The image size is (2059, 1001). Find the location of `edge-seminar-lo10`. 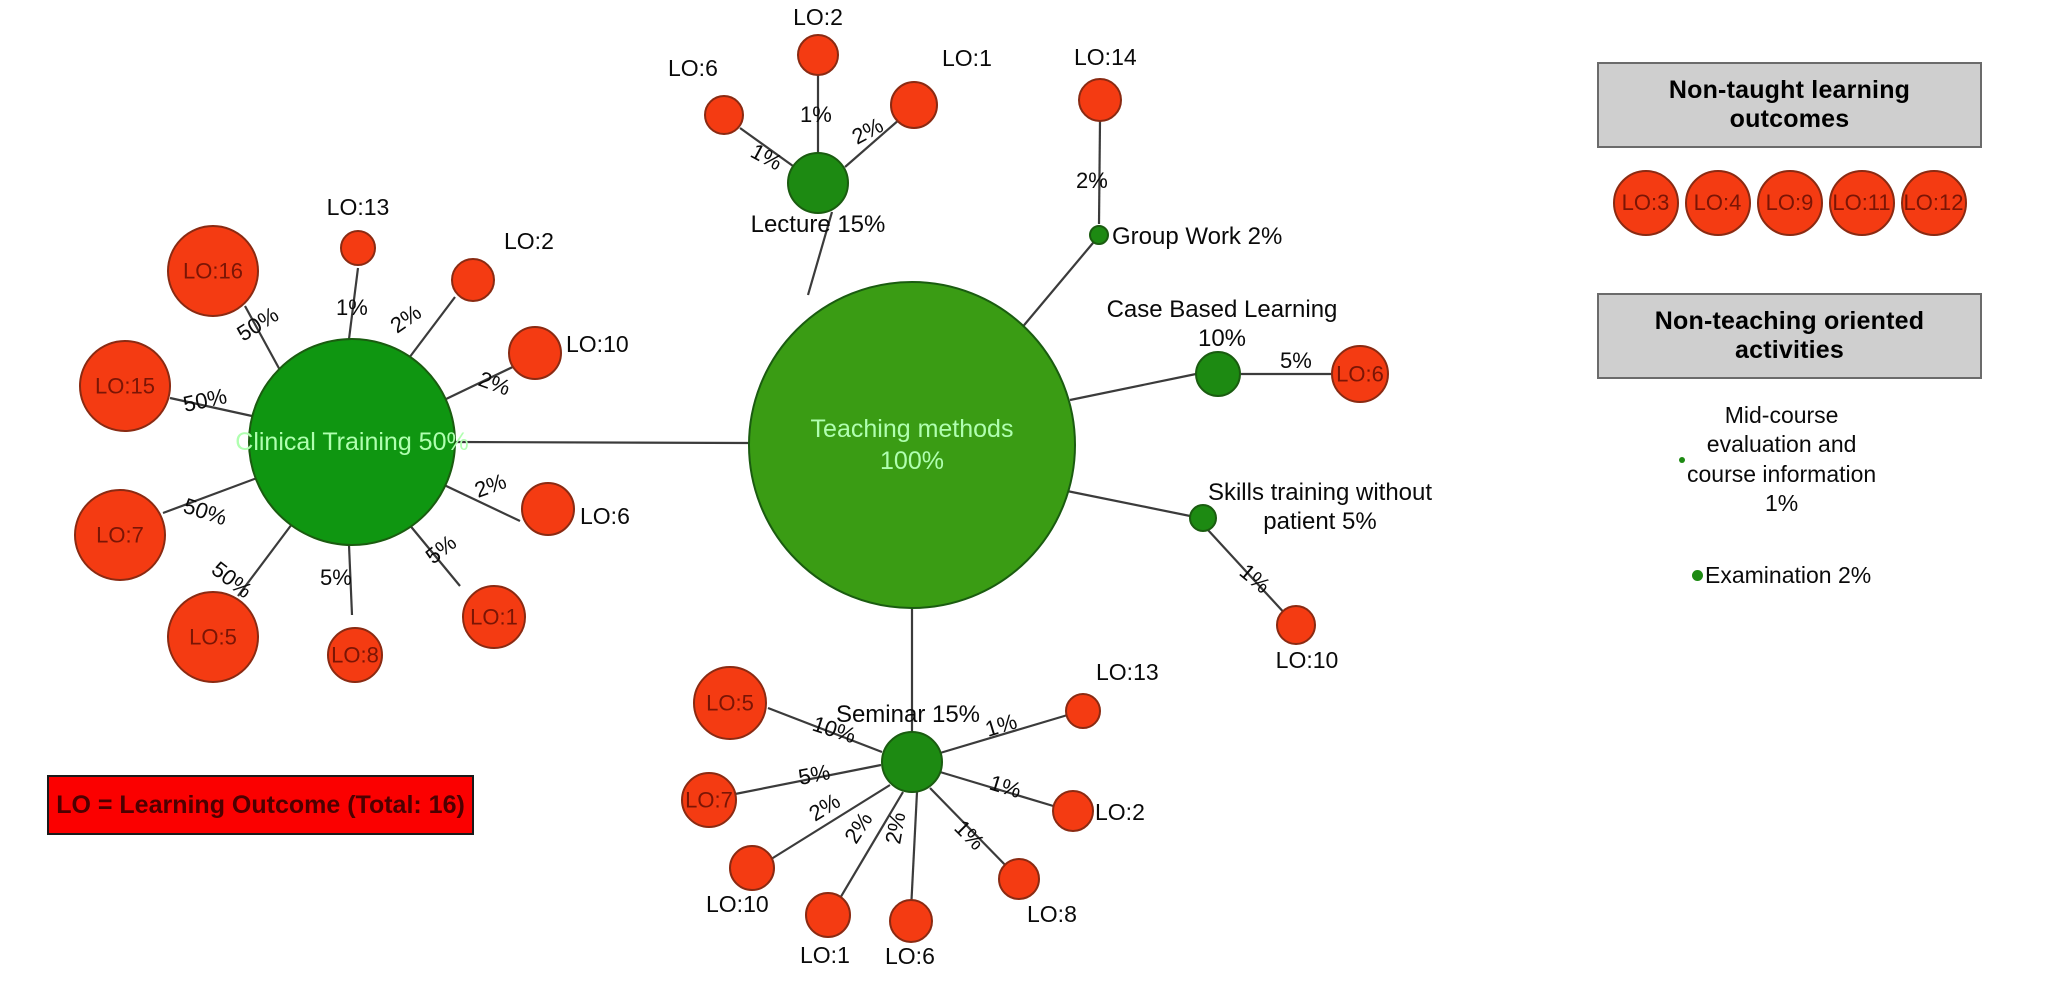

edge-seminar-lo10 is located at coordinates (829, 823).